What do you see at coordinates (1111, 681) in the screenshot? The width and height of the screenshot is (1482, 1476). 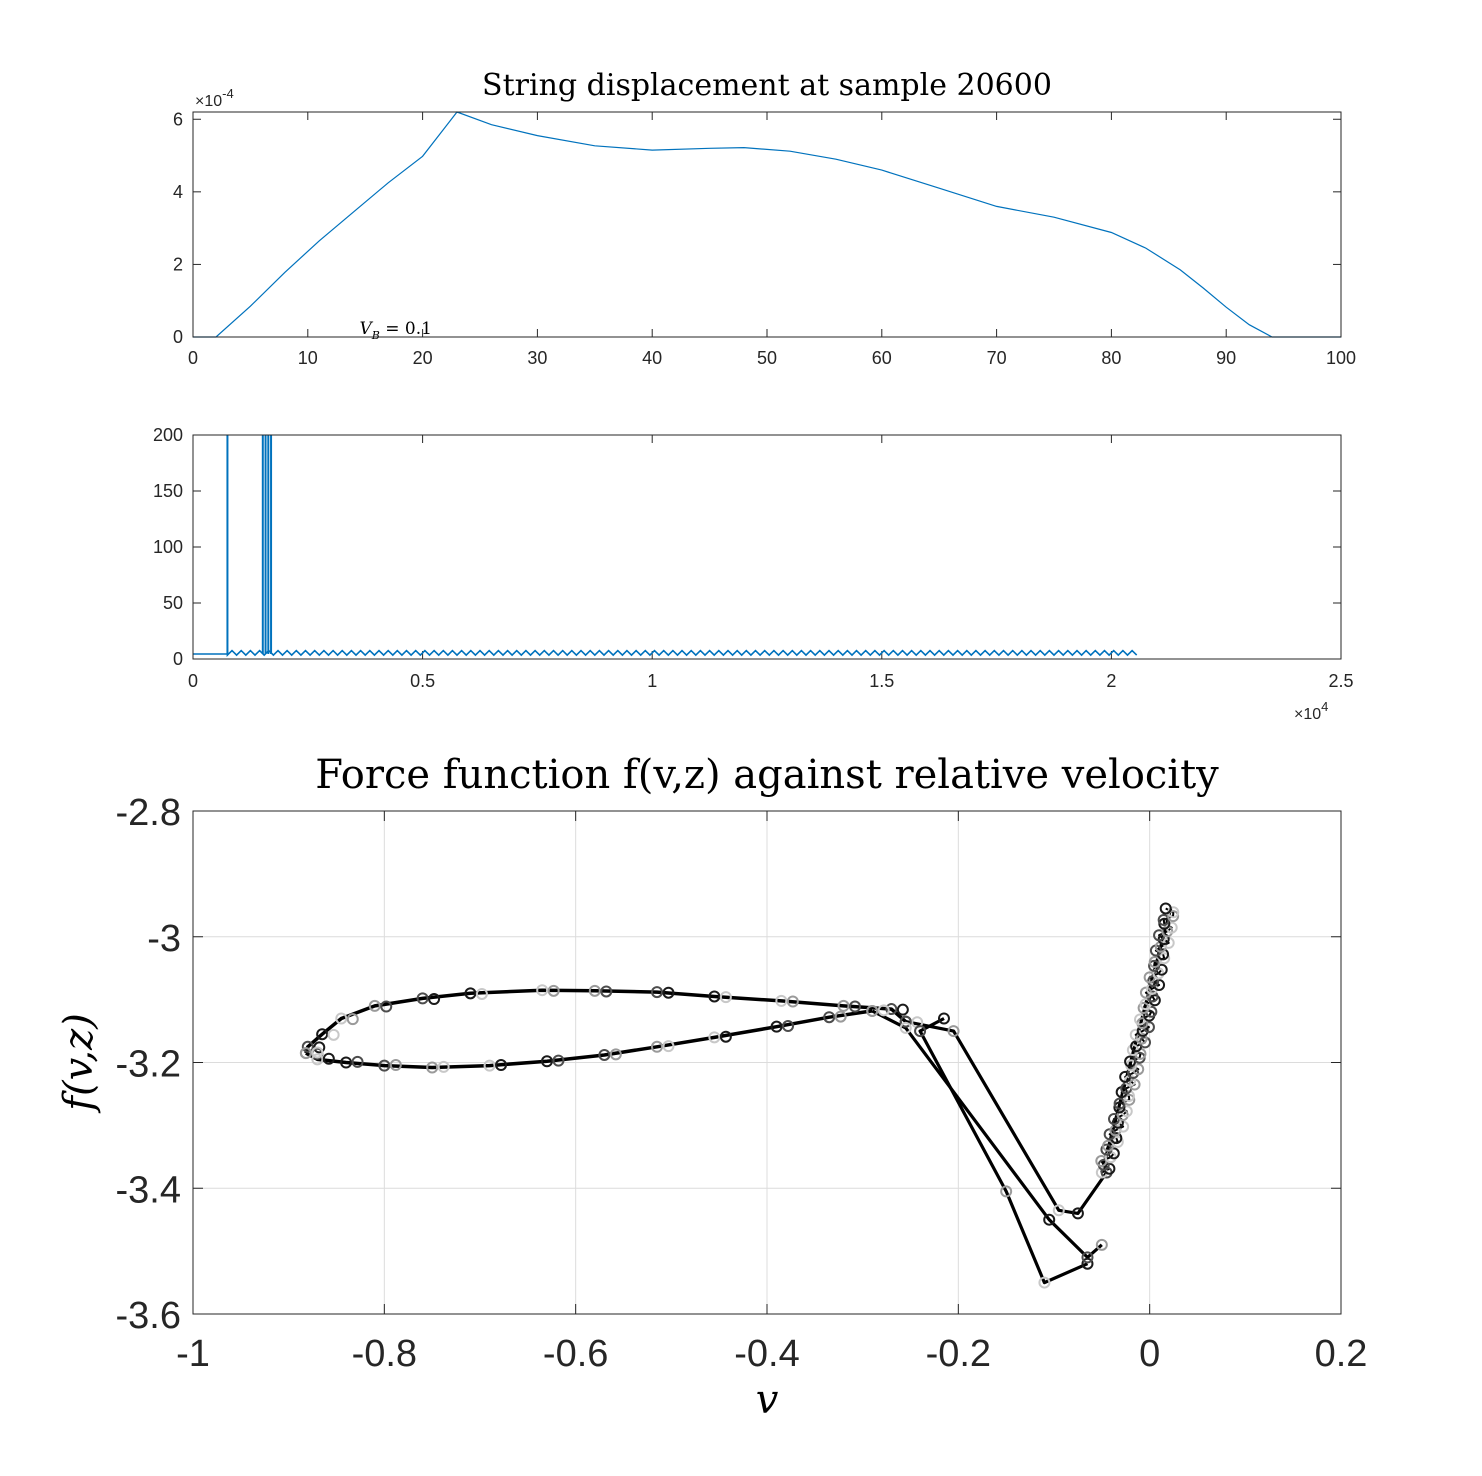 I see `panel2-xtick-label: 2` at bounding box center [1111, 681].